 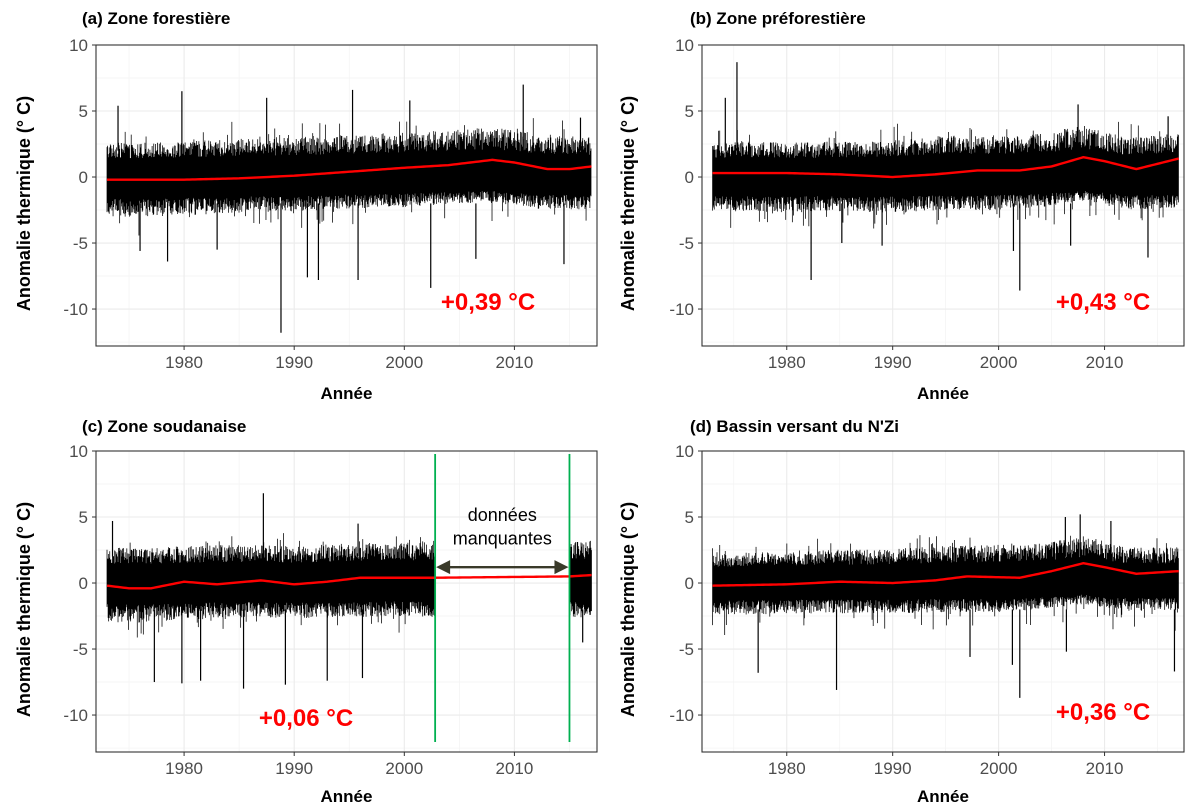 What do you see at coordinates (443, 567) in the screenshot?
I see `missing-arrow-left-head` at bounding box center [443, 567].